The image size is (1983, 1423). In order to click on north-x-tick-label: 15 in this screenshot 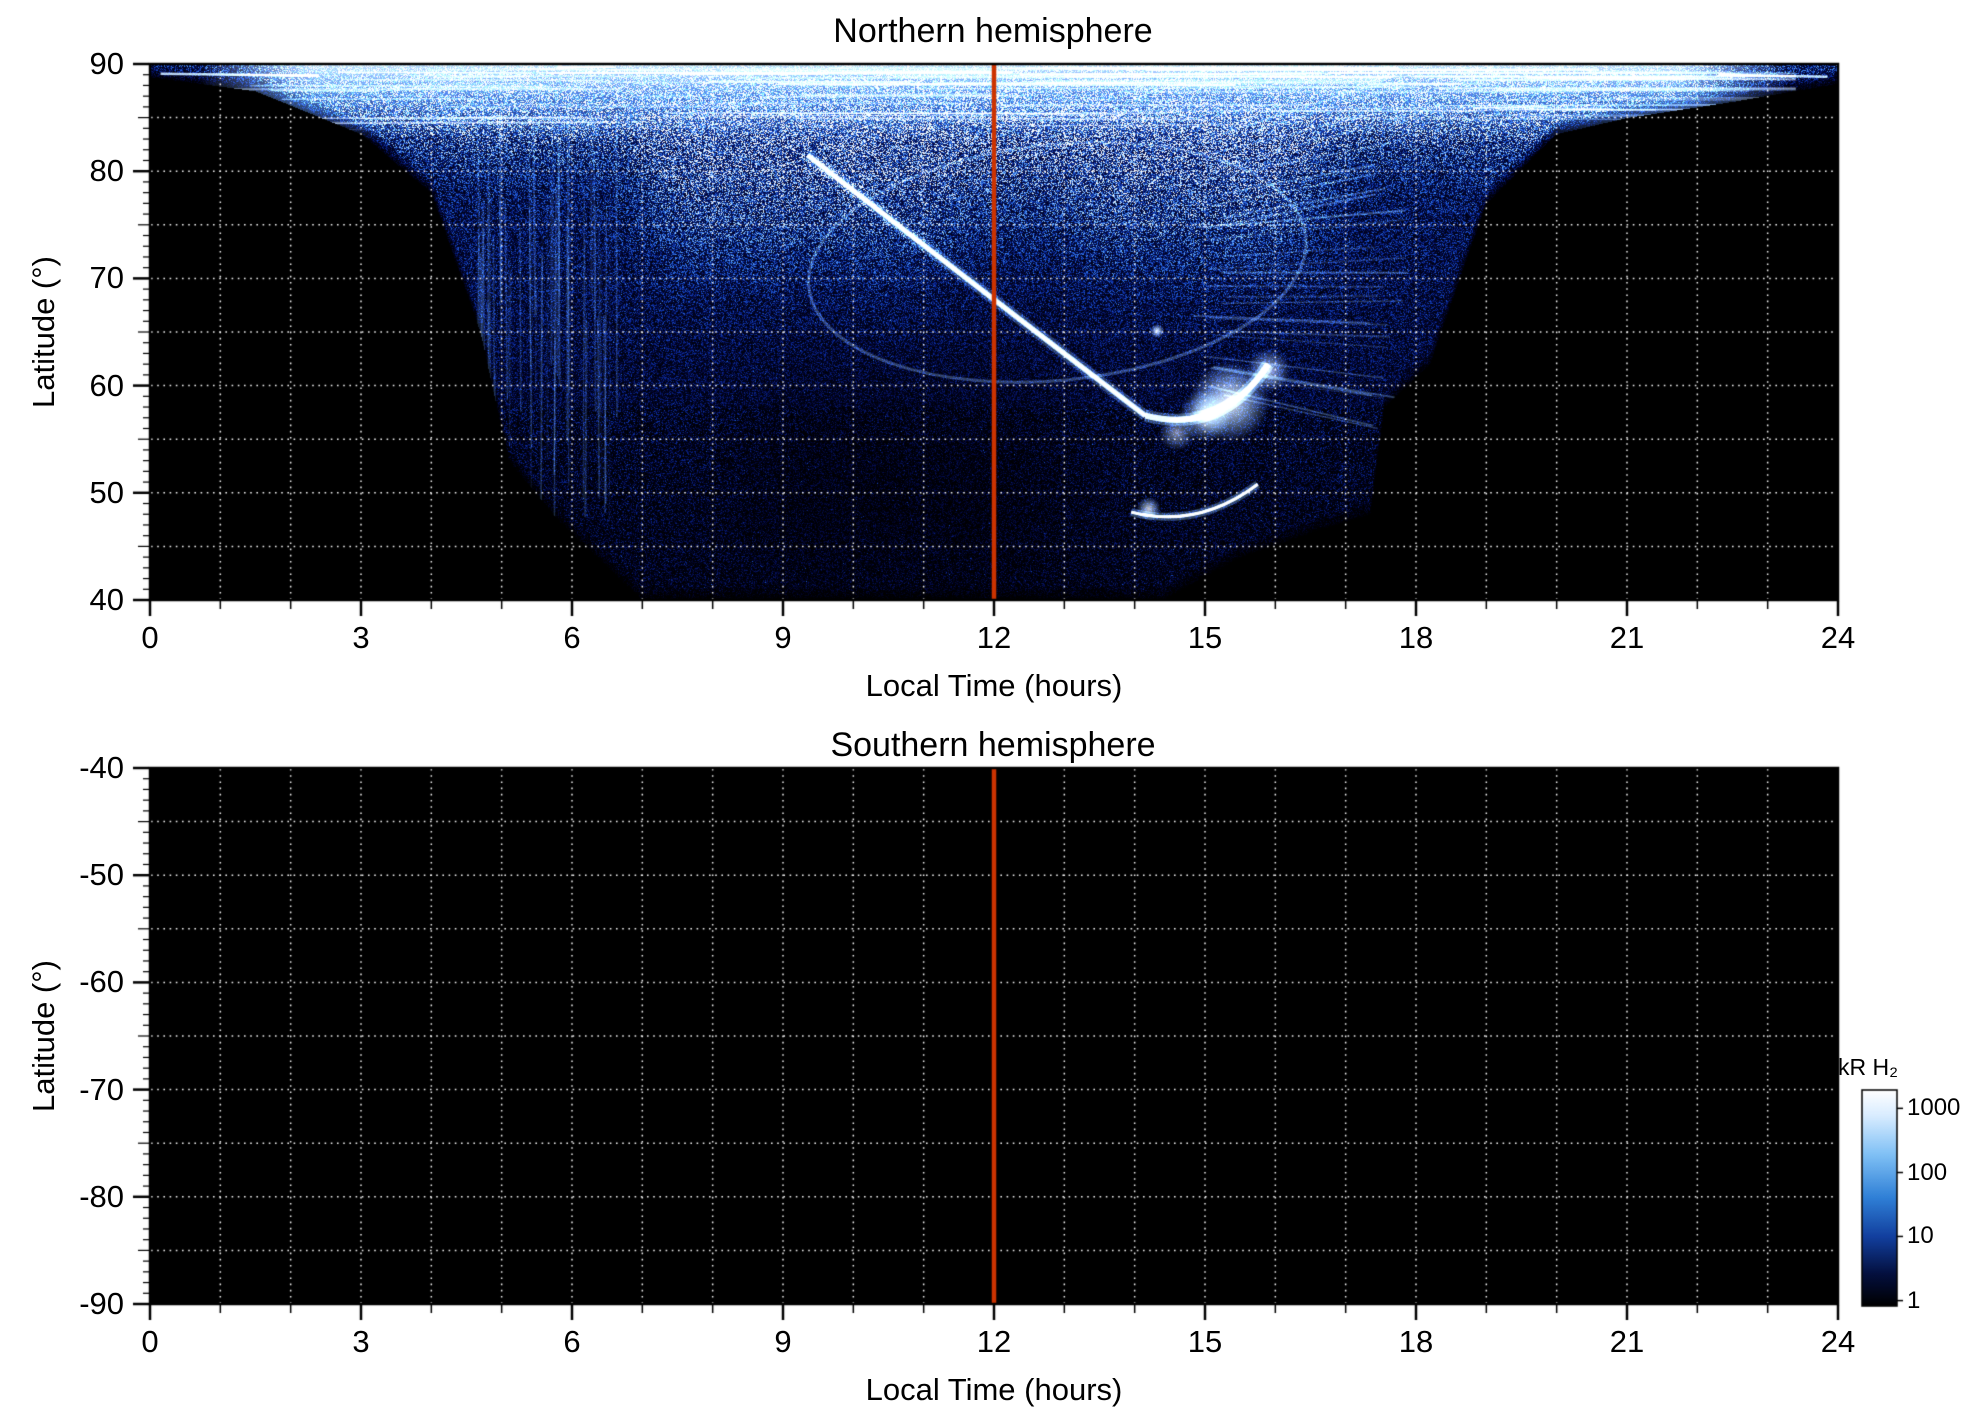, I will do `click(1205, 637)`.